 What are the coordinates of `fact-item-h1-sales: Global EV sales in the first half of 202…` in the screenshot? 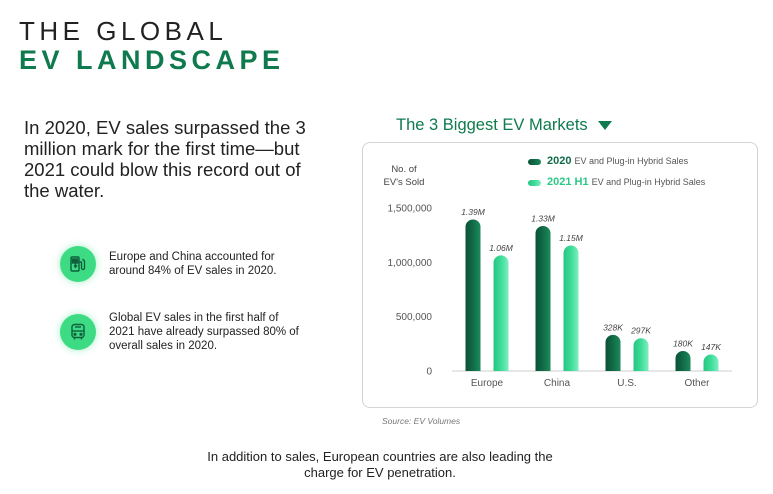 It's located at (190, 332).